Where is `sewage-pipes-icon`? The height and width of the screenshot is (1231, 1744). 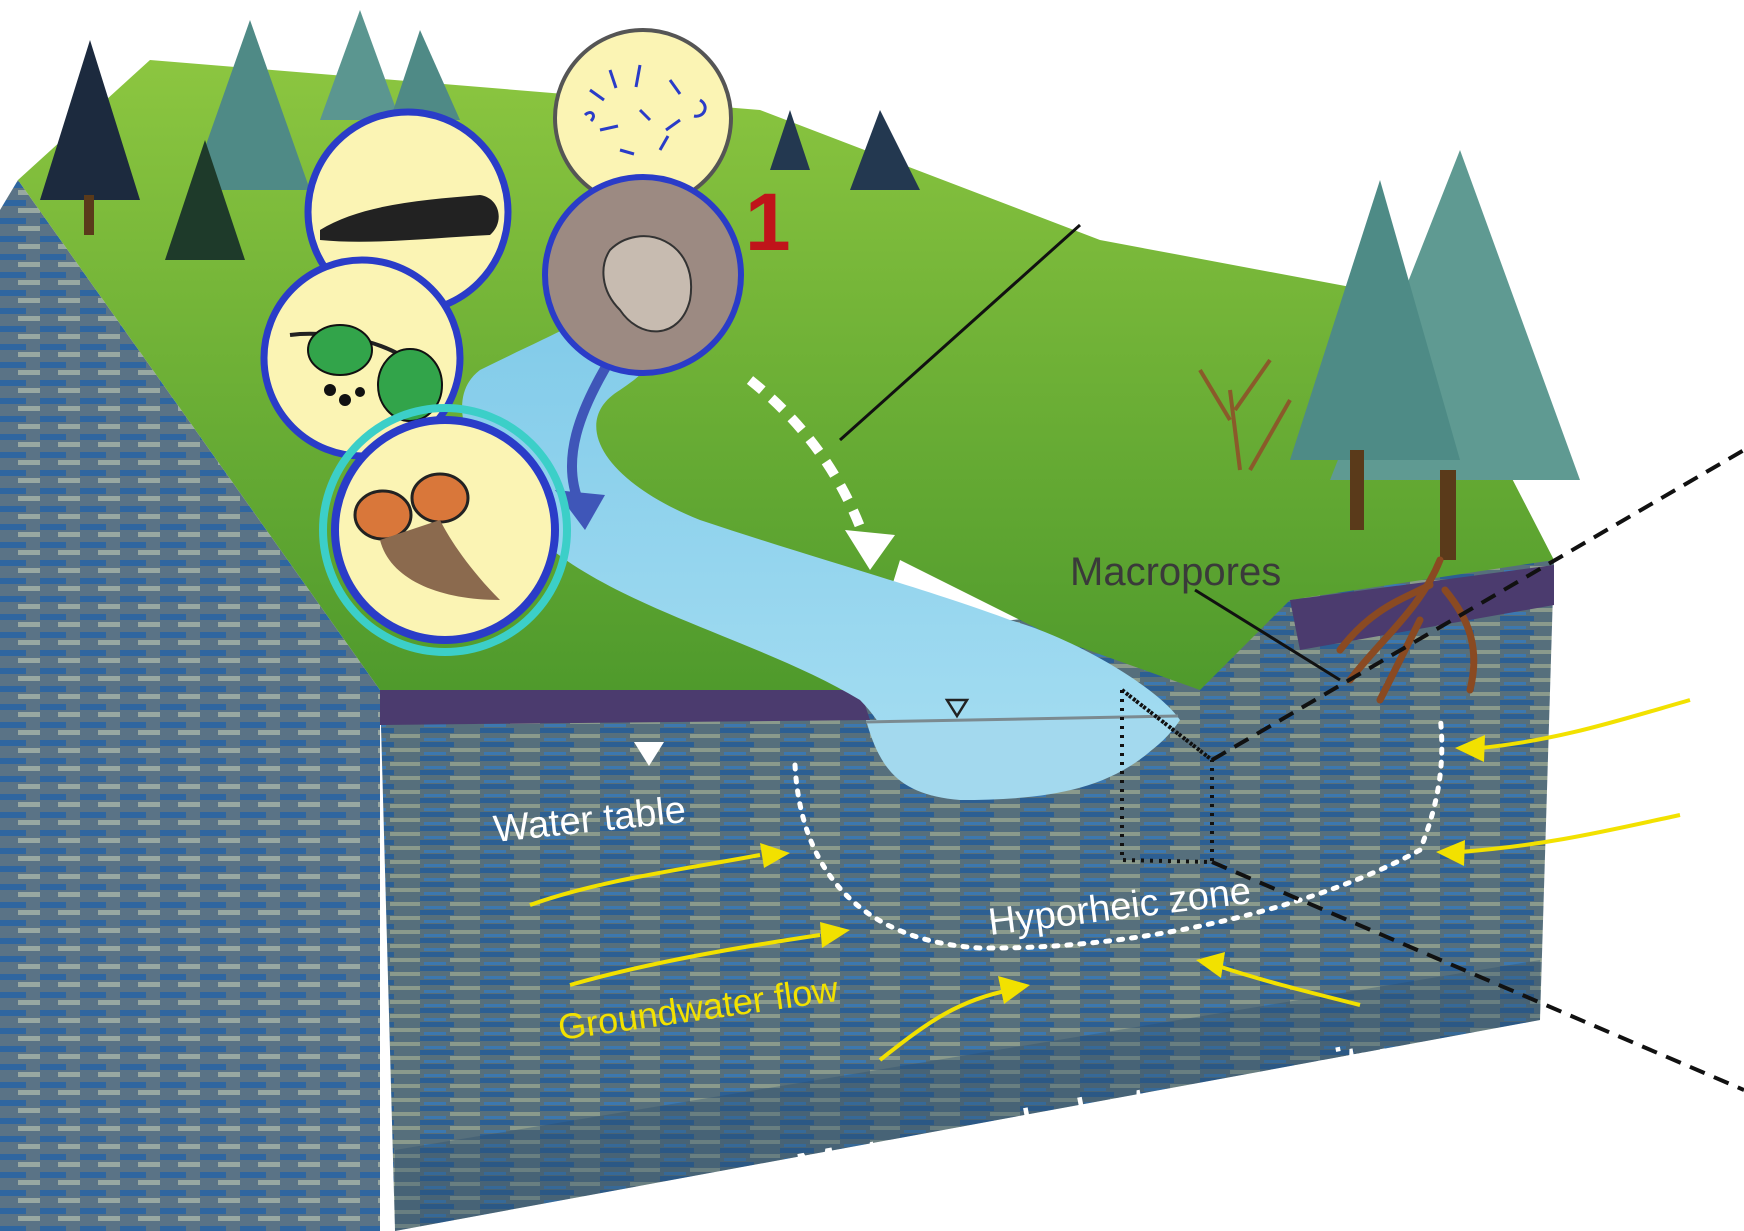 sewage-pipes-icon is located at coordinates (426, 536).